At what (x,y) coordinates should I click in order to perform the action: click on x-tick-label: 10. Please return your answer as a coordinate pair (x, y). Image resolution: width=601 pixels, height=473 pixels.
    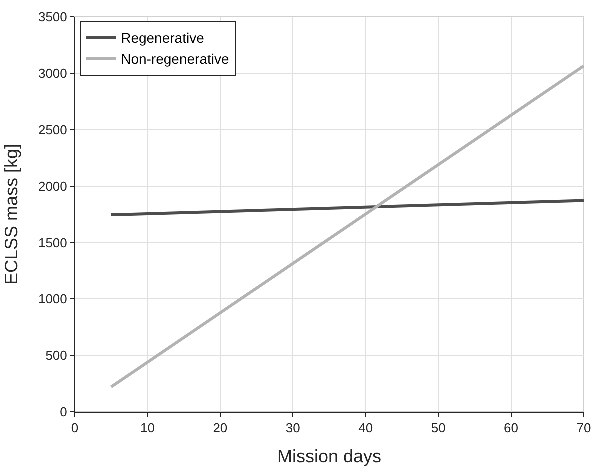
    Looking at the image, I should click on (147, 428).